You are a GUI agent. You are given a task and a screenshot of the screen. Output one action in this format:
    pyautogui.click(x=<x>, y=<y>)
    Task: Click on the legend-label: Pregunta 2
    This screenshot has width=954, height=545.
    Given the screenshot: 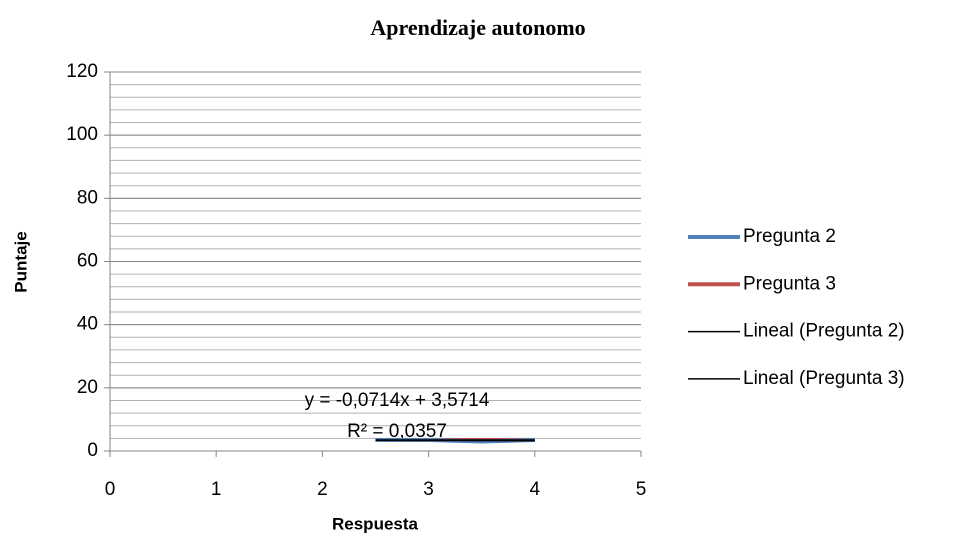 What is the action you would take?
    pyautogui.click(x=789, y=236)
    